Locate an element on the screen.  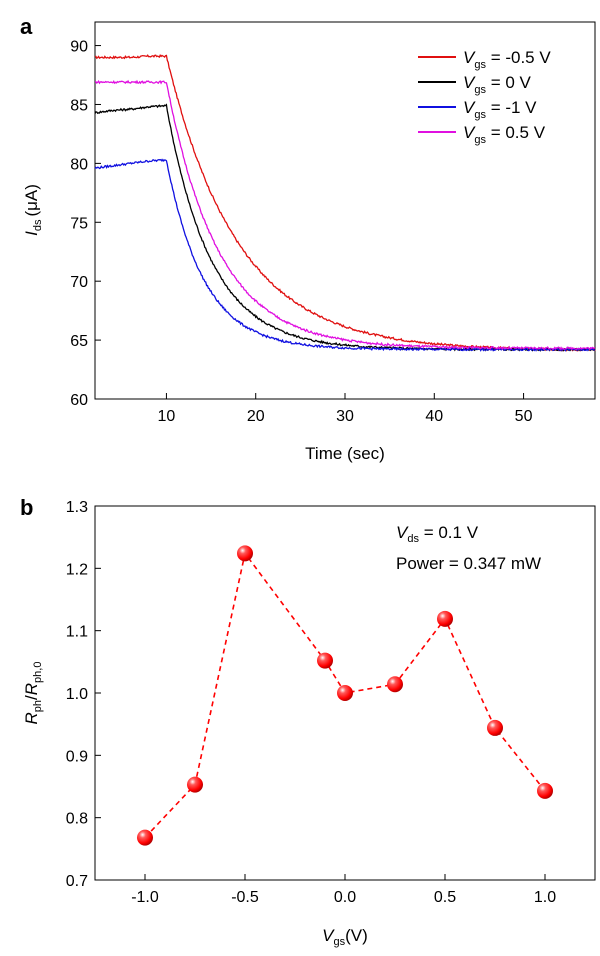
y-tick-label-b: 1.3 is located at coordinates (77, 507).